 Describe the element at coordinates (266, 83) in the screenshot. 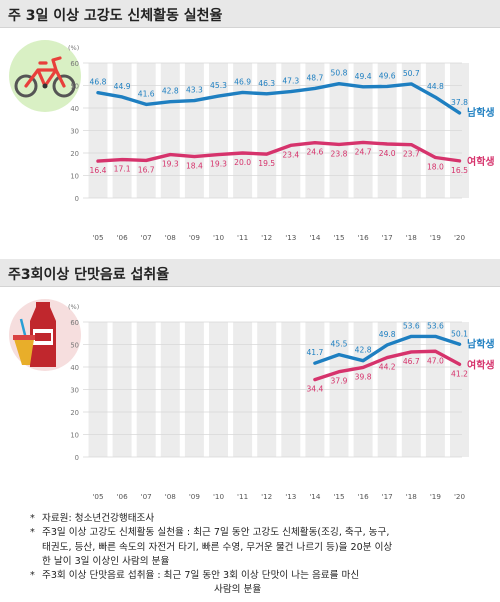

I see `data-label: 46.3` at that location.